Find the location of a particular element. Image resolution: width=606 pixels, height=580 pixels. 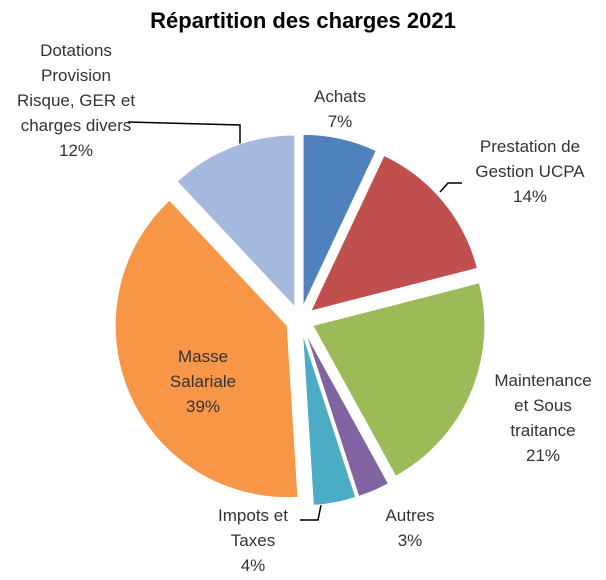

label-value: 7% is located at coordinates (340, 121).